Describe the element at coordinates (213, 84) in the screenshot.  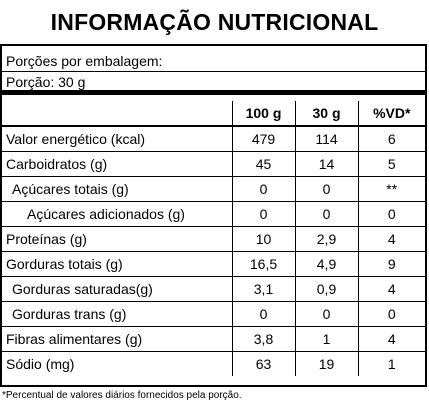
I see `serving-size: Porção: 30 g` at that location.